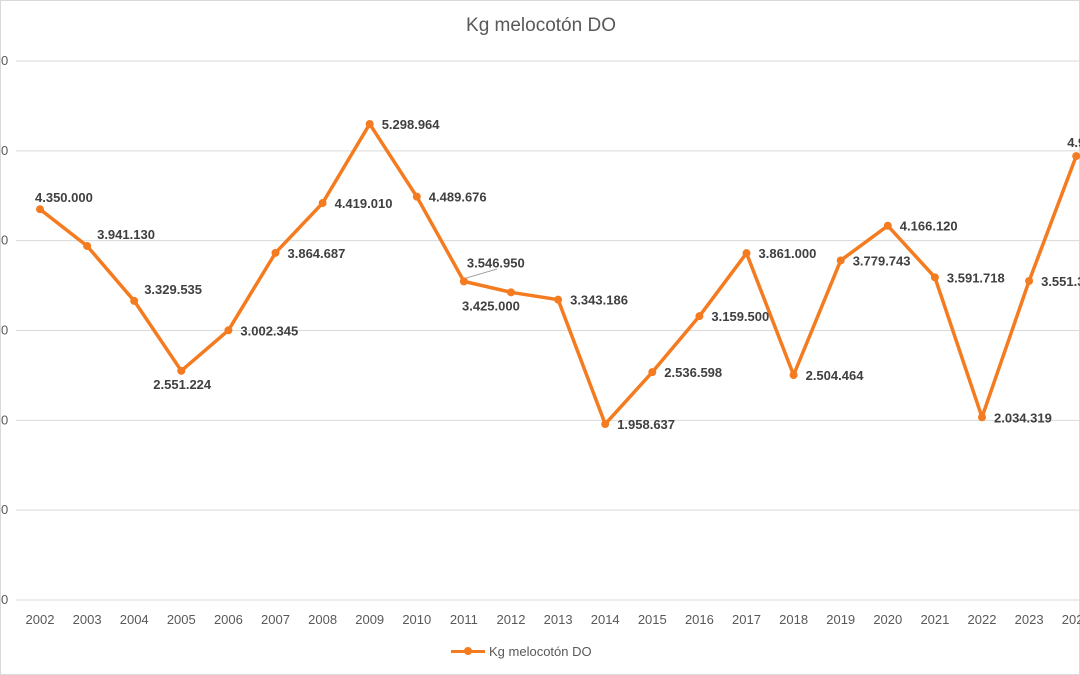 Image resolution: width=1080 pixels, height=675 pixels. Describe the element at coordinates (740, 316) in the screenshot. I see `data-label: 3.159.500` at that location.